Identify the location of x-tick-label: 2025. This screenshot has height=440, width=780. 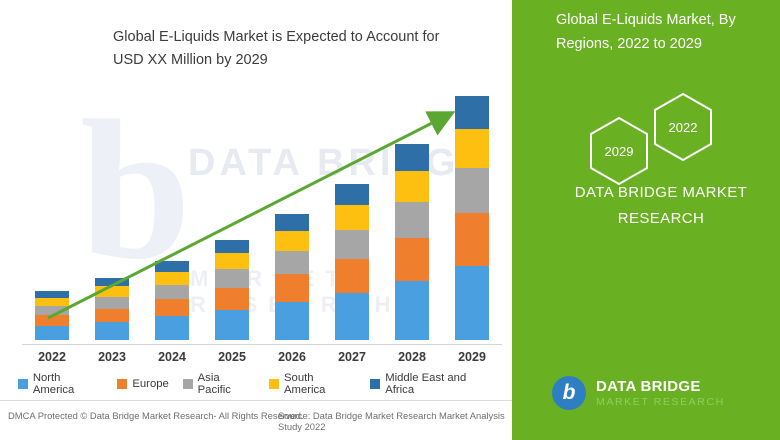
(232, 357).